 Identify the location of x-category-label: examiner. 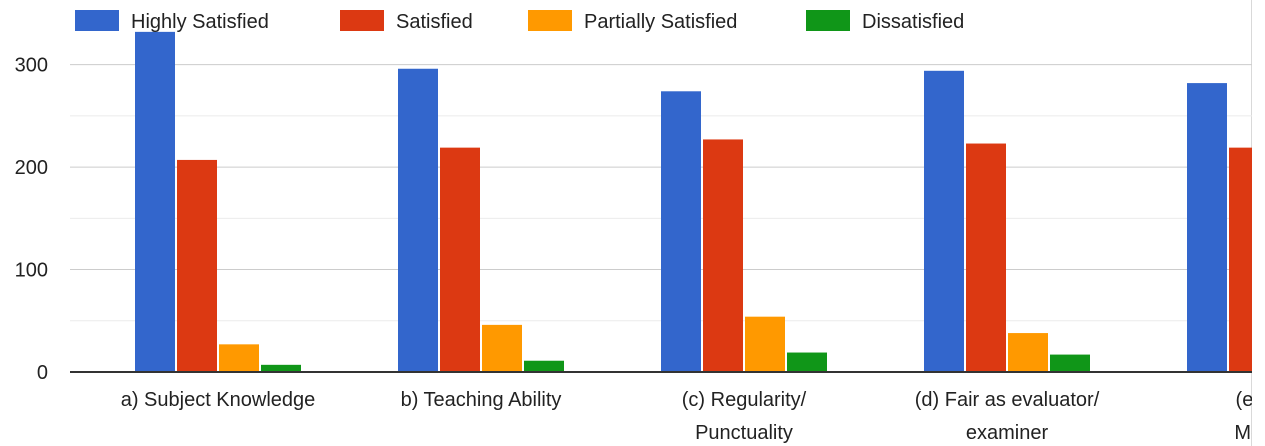
(1007, 433).